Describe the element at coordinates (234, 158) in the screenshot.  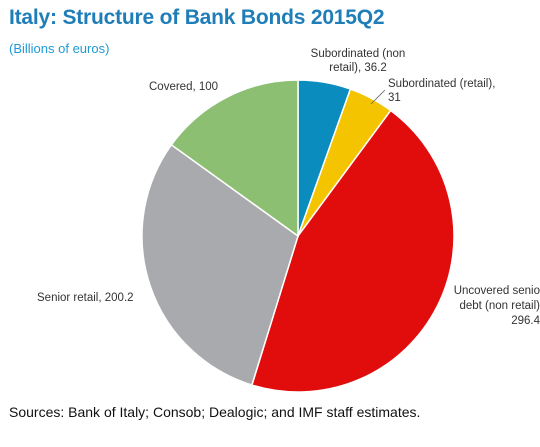
I see `pie-slice-covered` at that location.